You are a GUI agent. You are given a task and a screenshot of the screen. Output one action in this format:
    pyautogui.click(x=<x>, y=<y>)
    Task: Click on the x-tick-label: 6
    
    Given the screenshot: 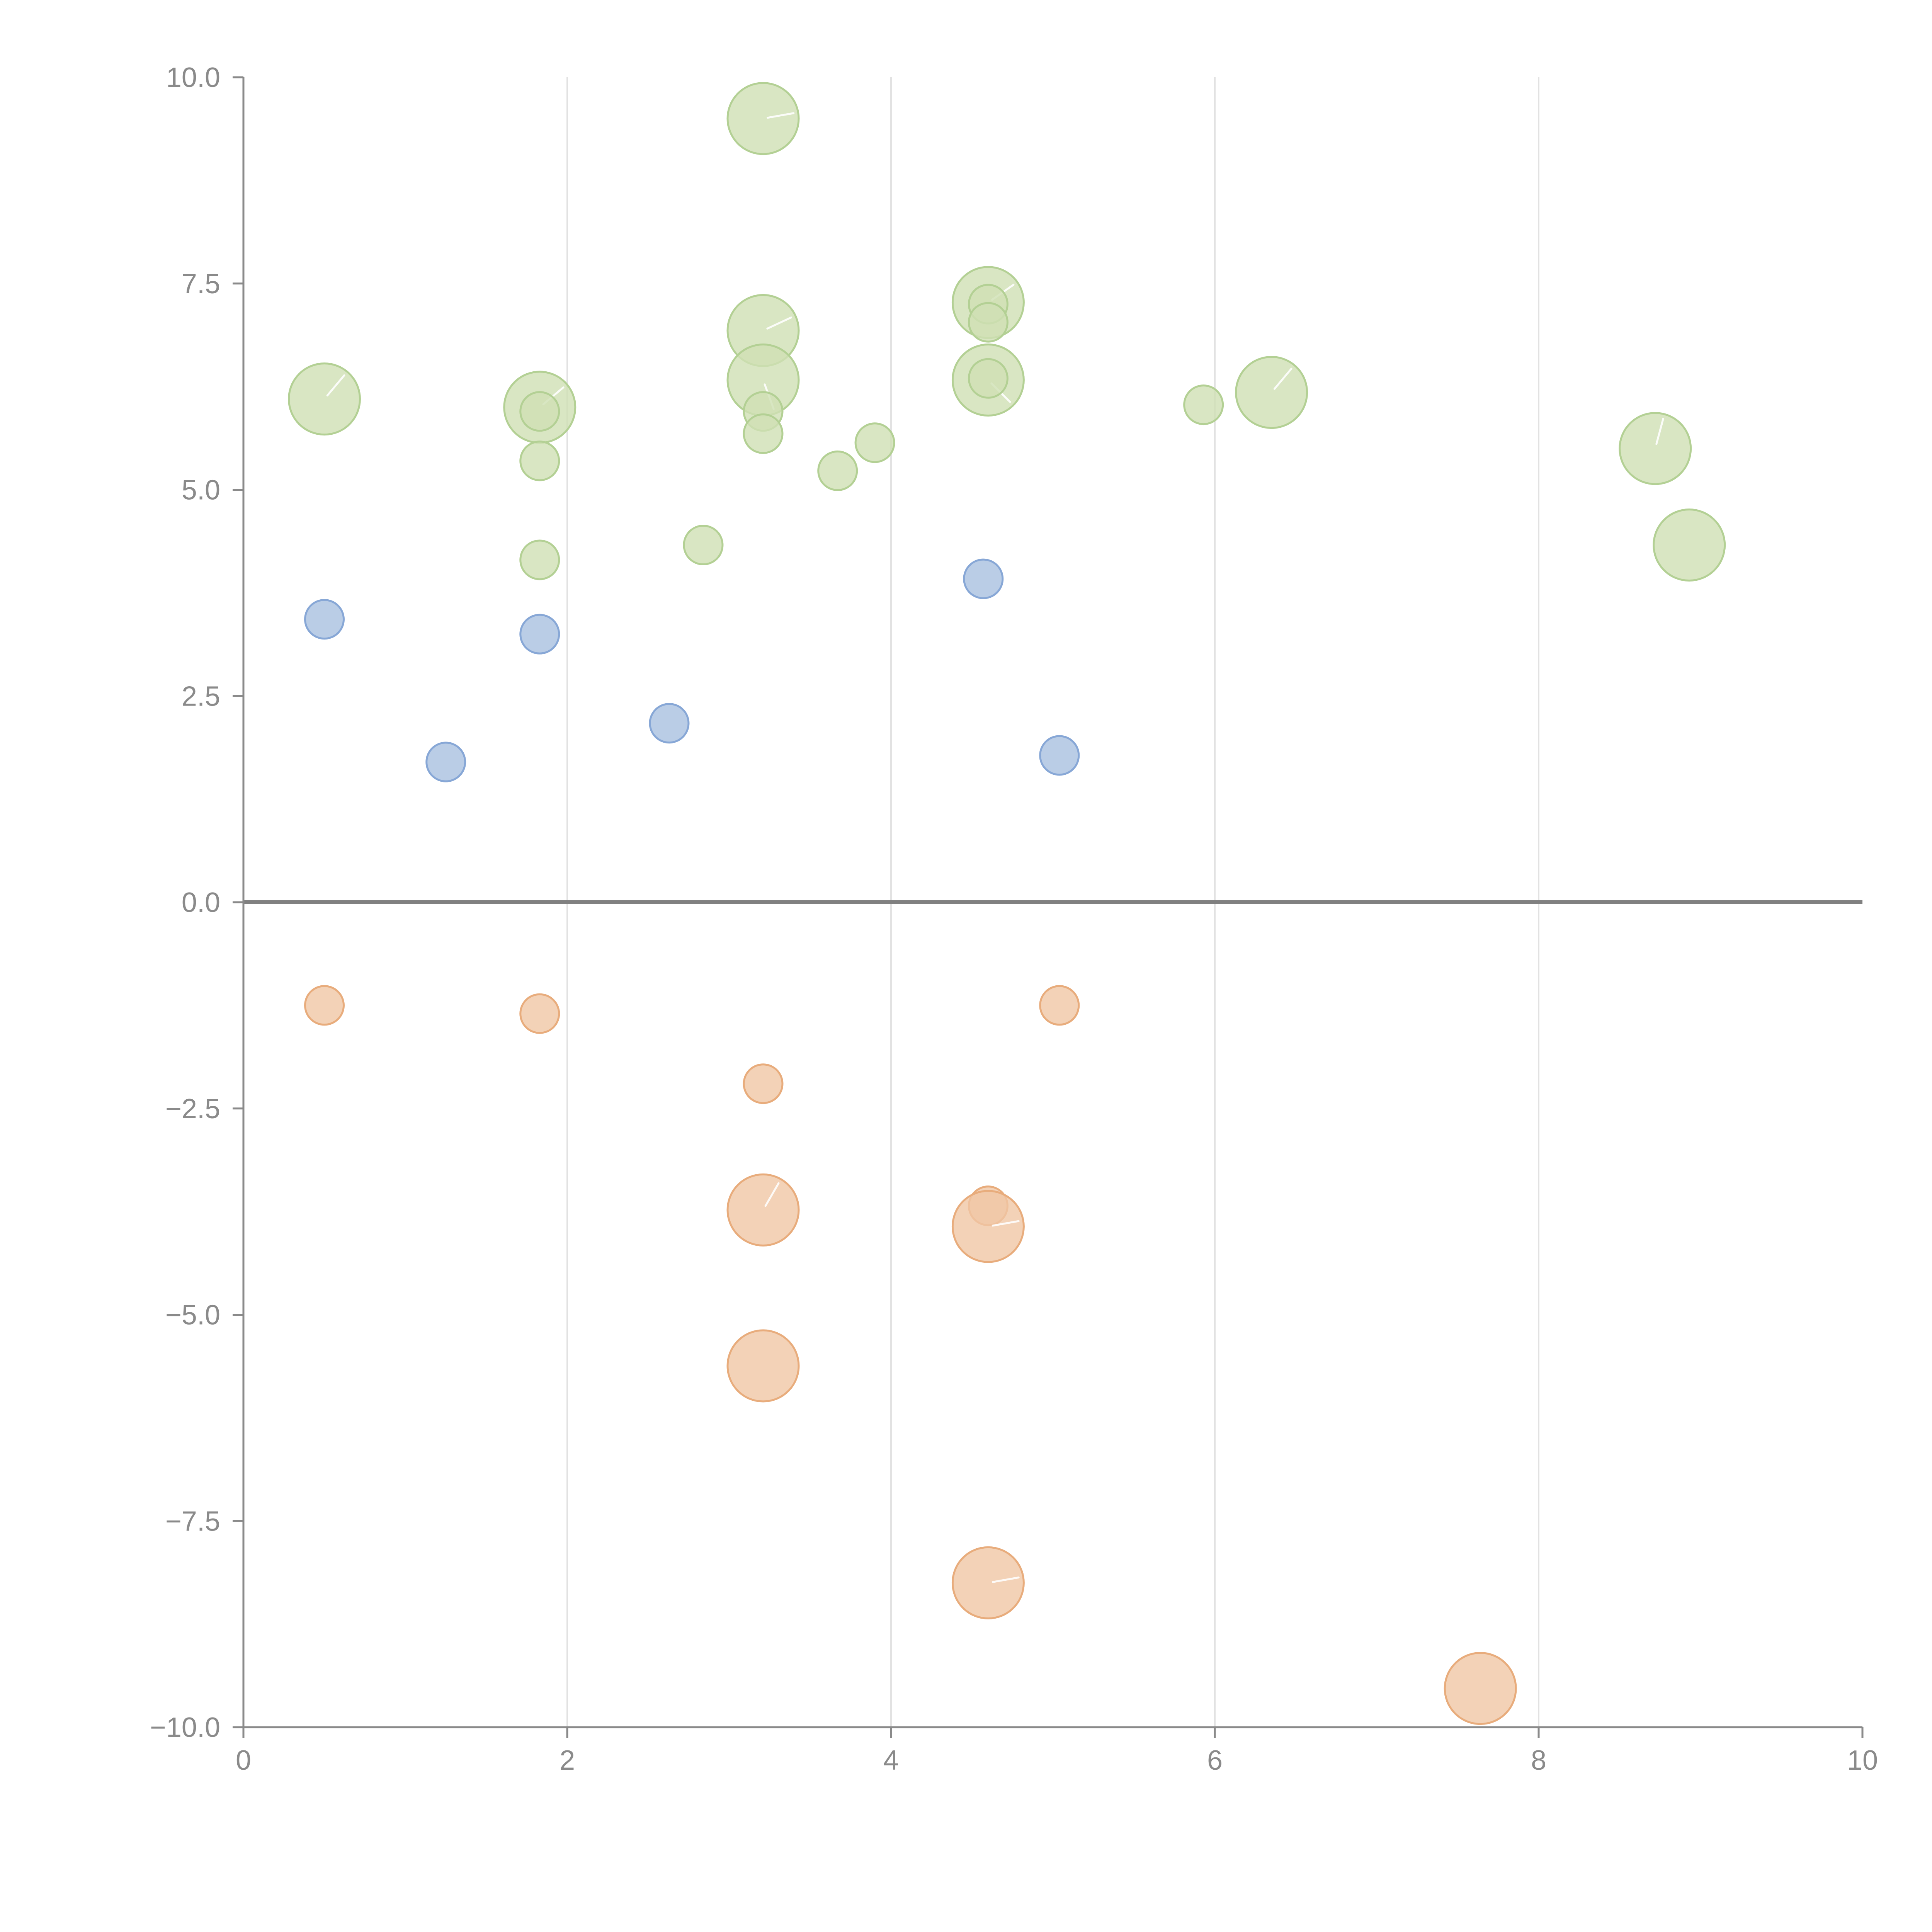 What is the action you would take?
    pyautogui.click(x=1215, y=1760)
    